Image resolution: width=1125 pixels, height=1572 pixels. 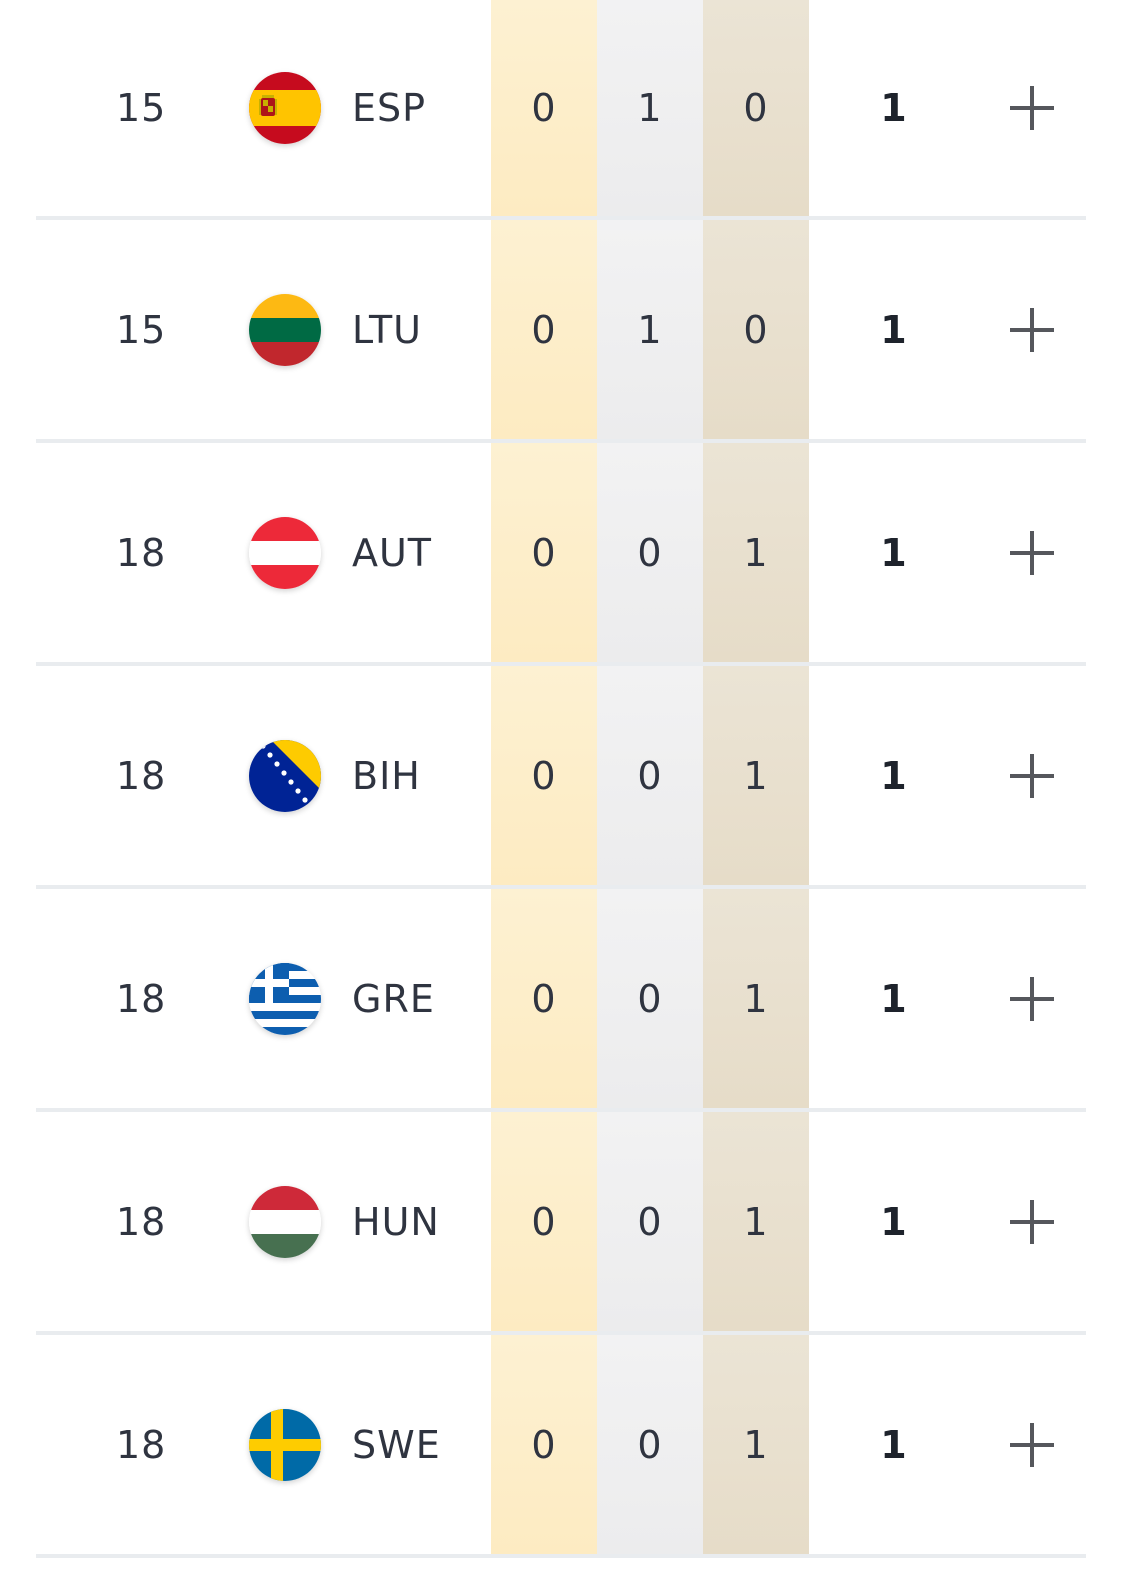 What do you see at coordinates (387, 329) in the screenshot?
I see `country-code: LTU` at bounding box center [387, 329].